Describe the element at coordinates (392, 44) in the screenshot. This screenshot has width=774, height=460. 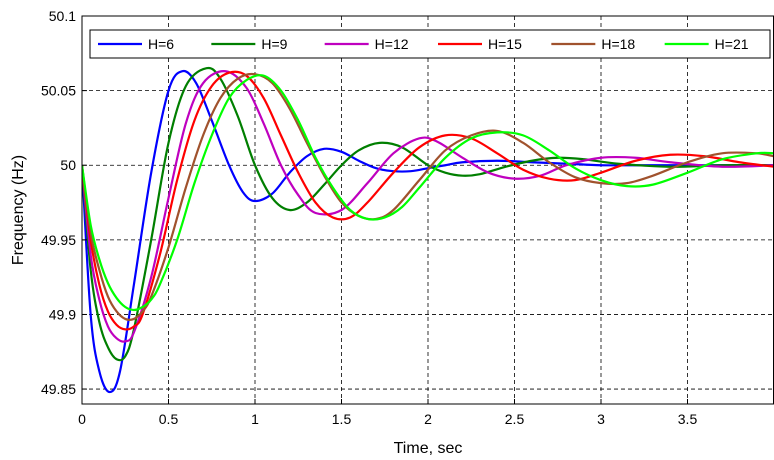
I see `legend-label-h-12: H=12` at that location.